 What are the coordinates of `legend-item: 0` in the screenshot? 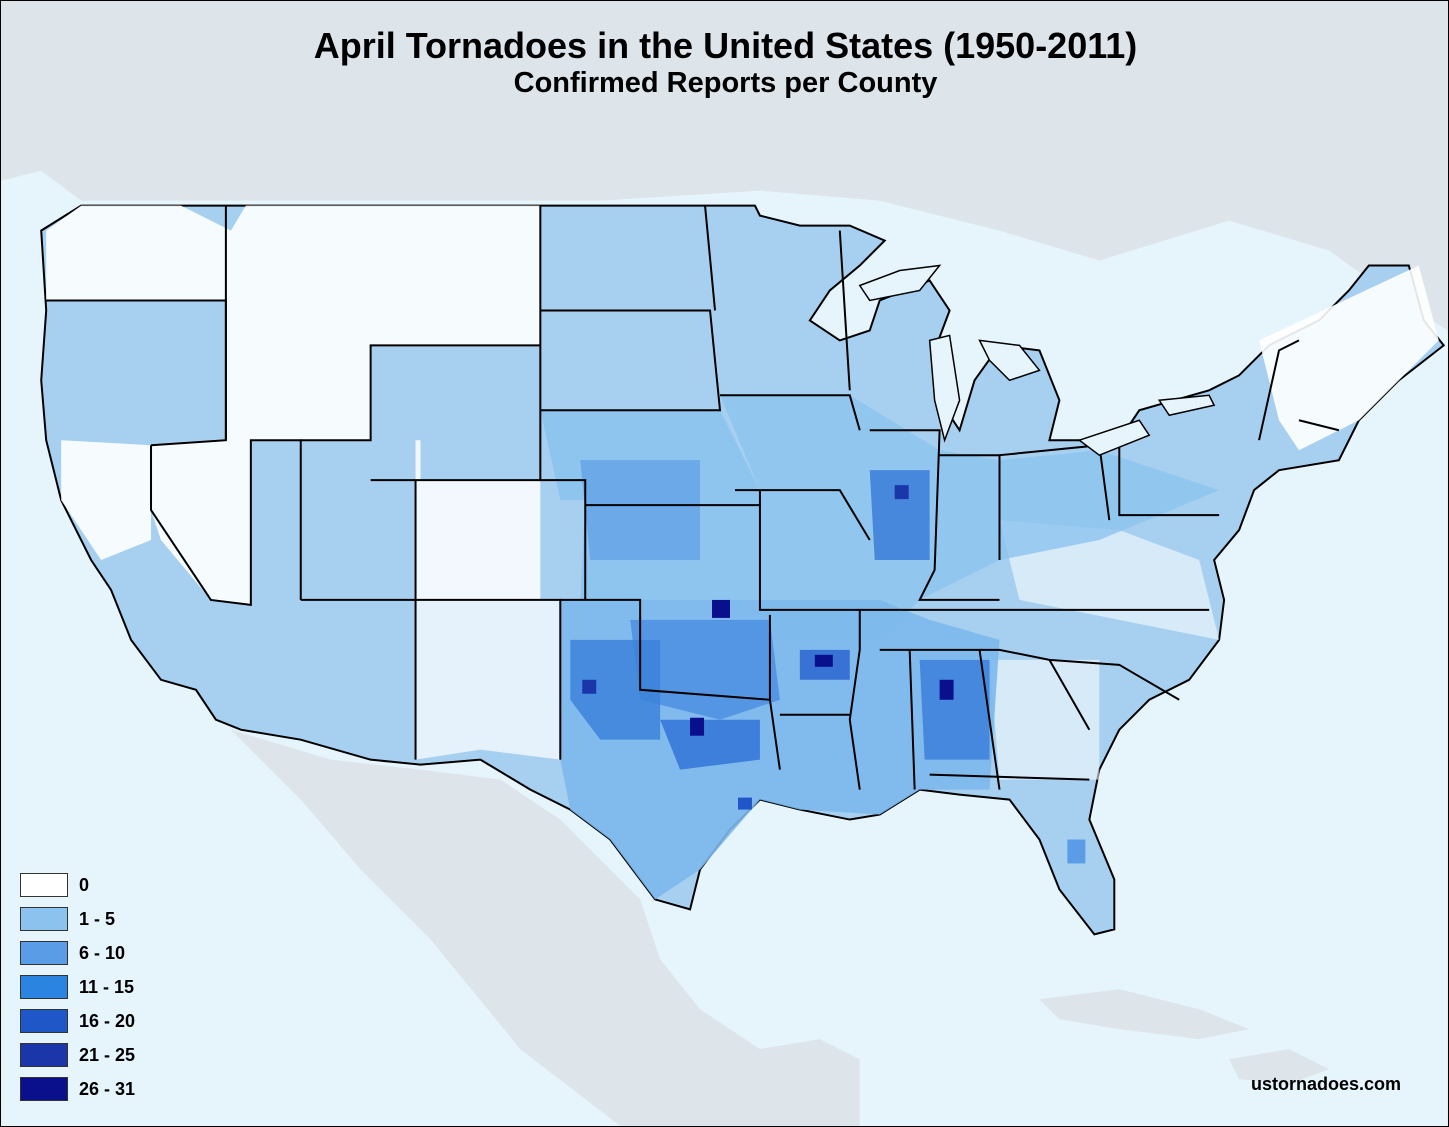 It's located at (77, 885).